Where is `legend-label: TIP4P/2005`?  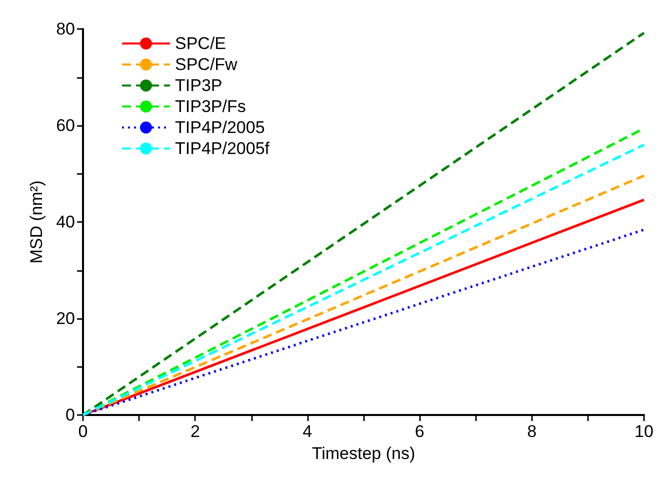 legend-label: TIP4P/2005 is located at coordinates (220, 127).